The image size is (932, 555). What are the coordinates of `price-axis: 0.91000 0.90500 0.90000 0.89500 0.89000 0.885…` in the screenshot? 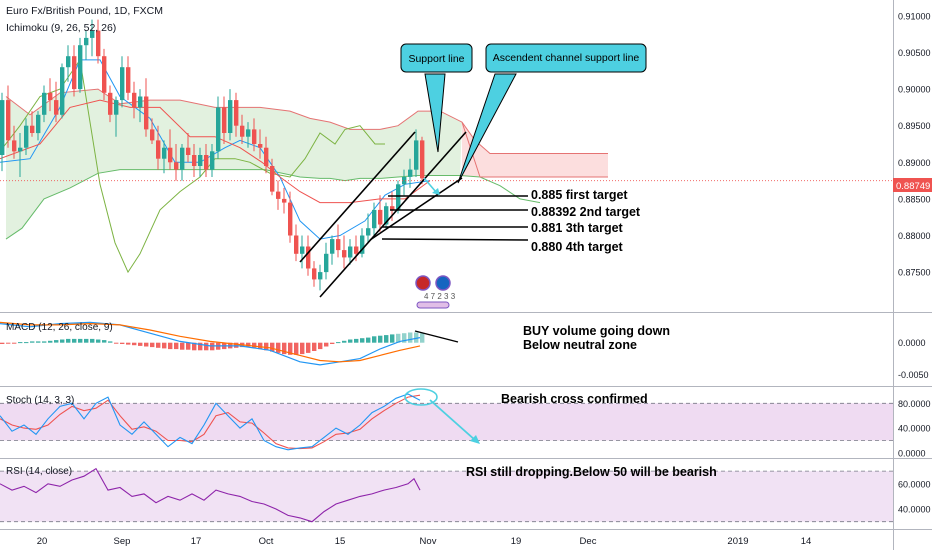 It's located at (914, 263).